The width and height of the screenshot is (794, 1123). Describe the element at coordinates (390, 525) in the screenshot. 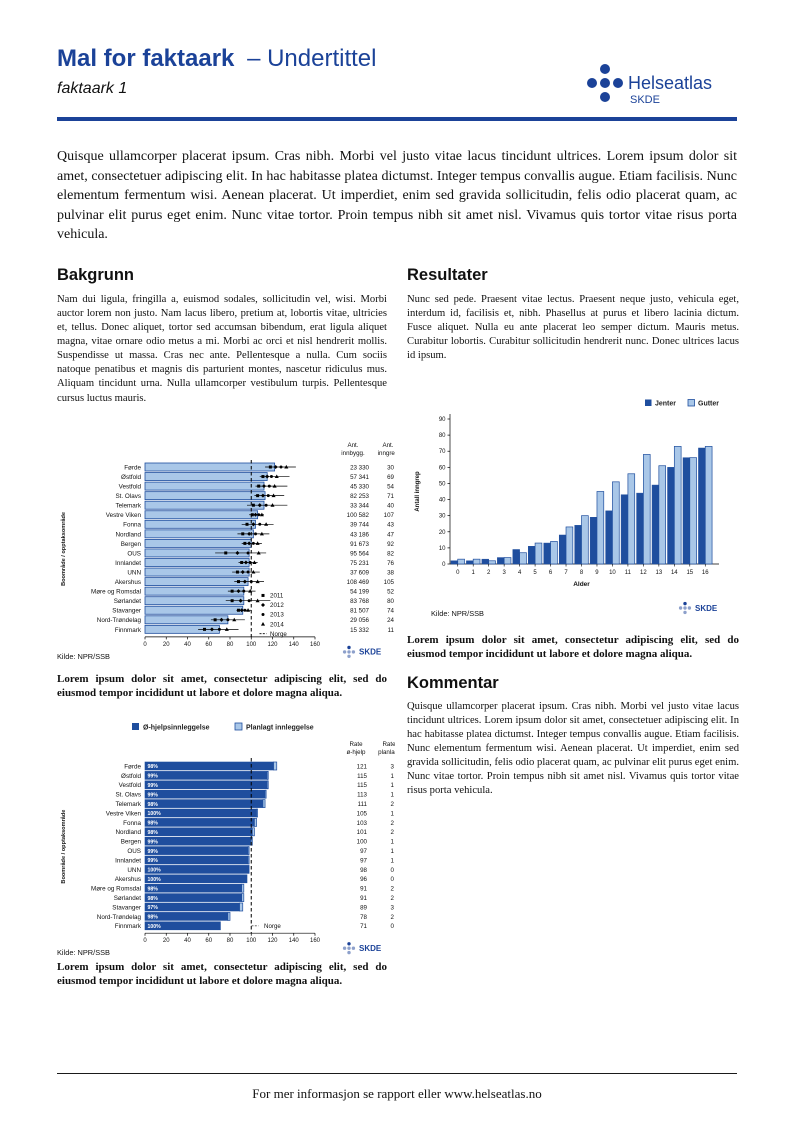

I see `svg-text: 43` at that location.